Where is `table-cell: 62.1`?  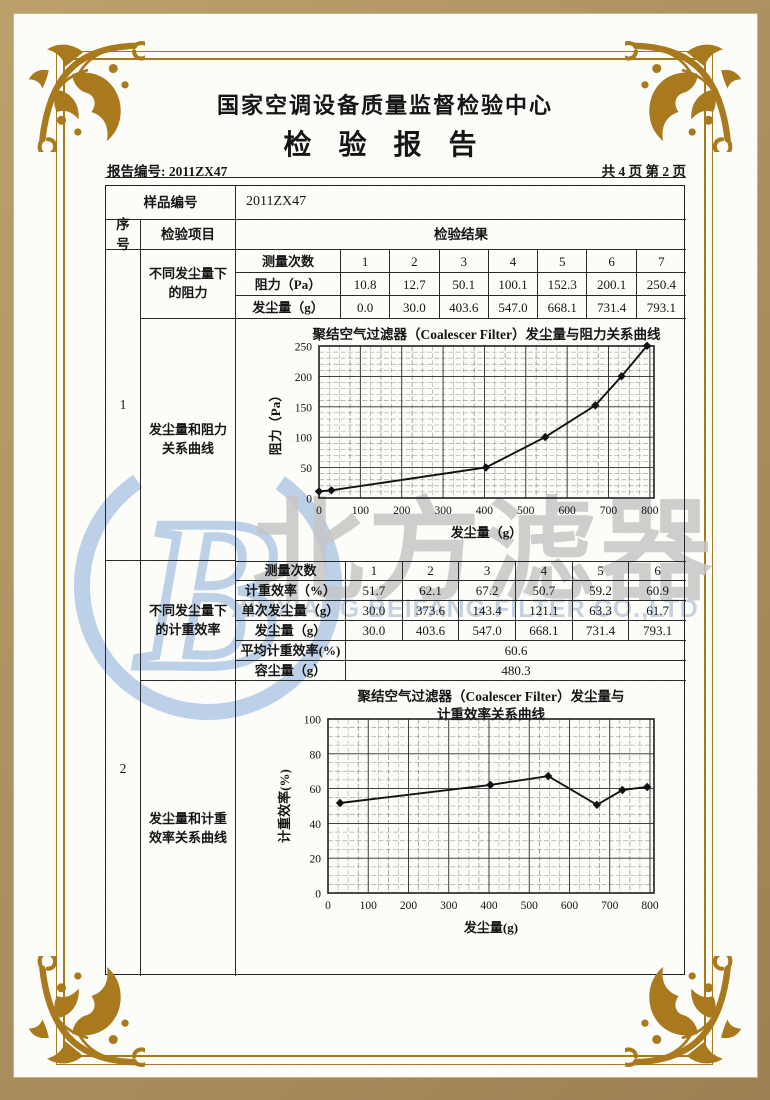 table-cell: 62.1 is located at coordinates (431, 591).